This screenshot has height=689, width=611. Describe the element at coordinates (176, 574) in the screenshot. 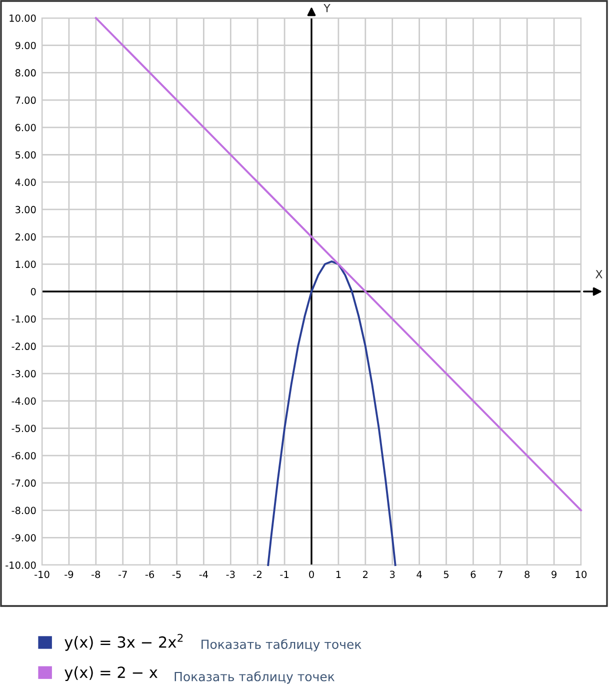

I see `x-tick-label: -5` at that location.